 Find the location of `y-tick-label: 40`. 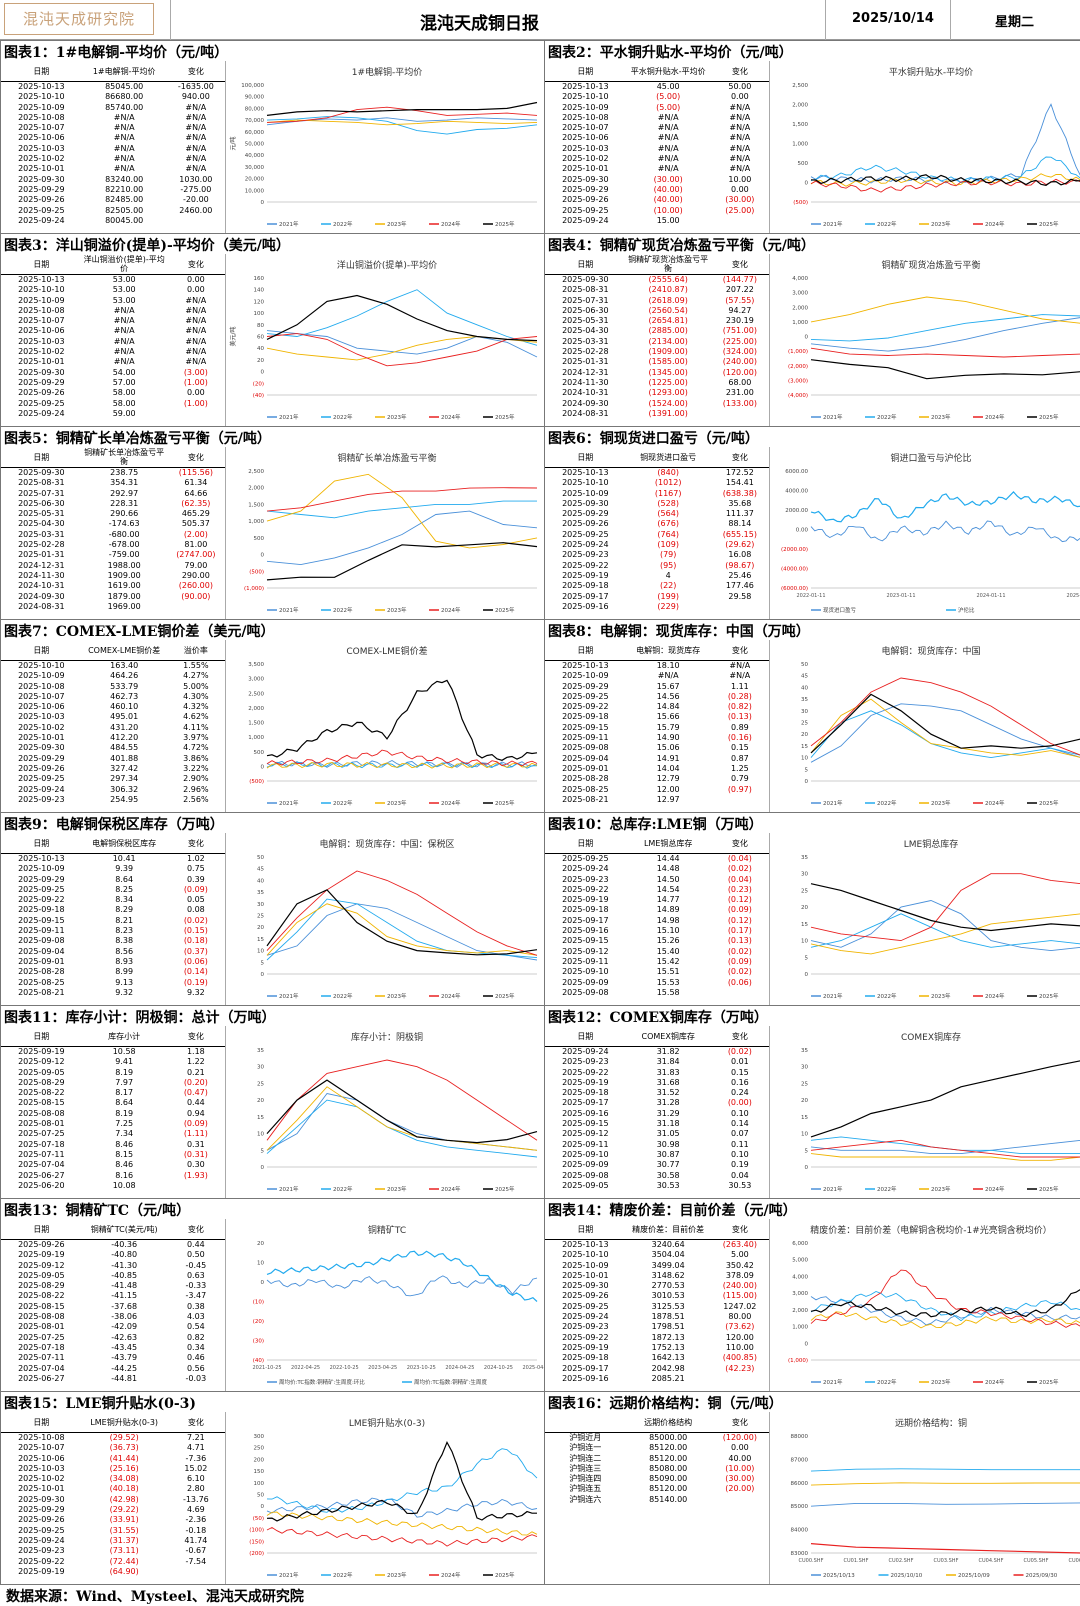

y-tick-label: 40 is located at coordinates (804, 688).